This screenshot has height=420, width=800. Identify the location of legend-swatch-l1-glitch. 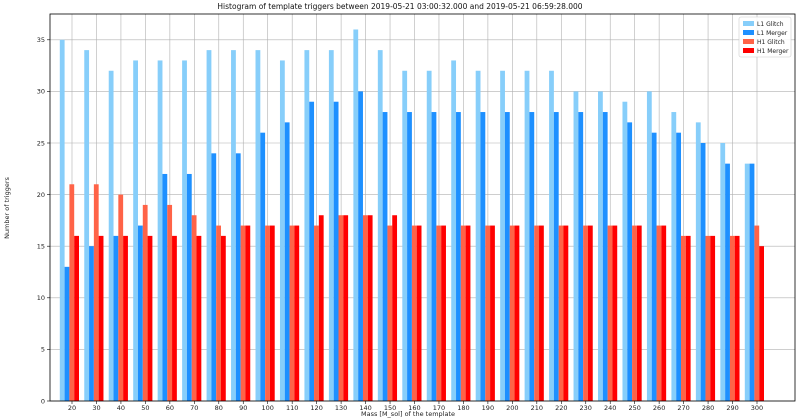
(748, 23).